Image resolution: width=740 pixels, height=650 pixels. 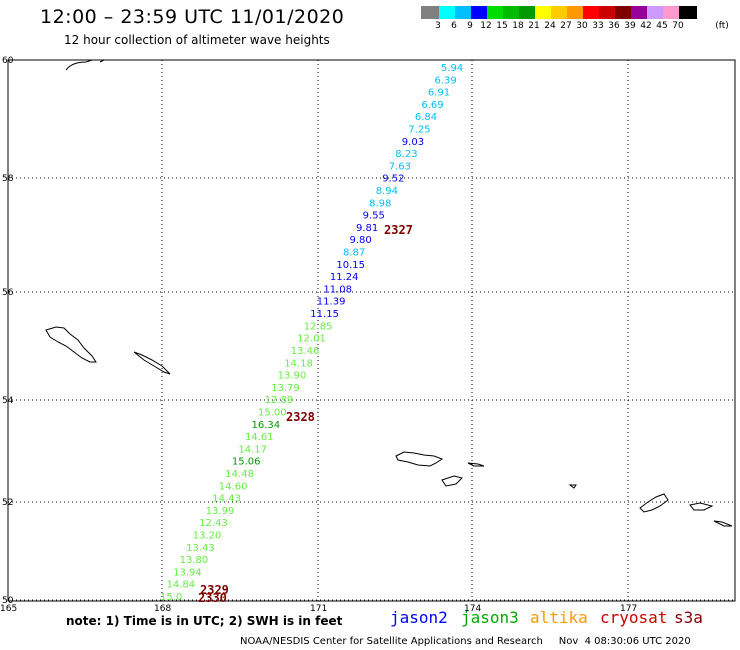 What do you see at coordinates (490, 617) in the screenshot?
I see `legend-jason3: jason3` at bounding box center [490, 617].